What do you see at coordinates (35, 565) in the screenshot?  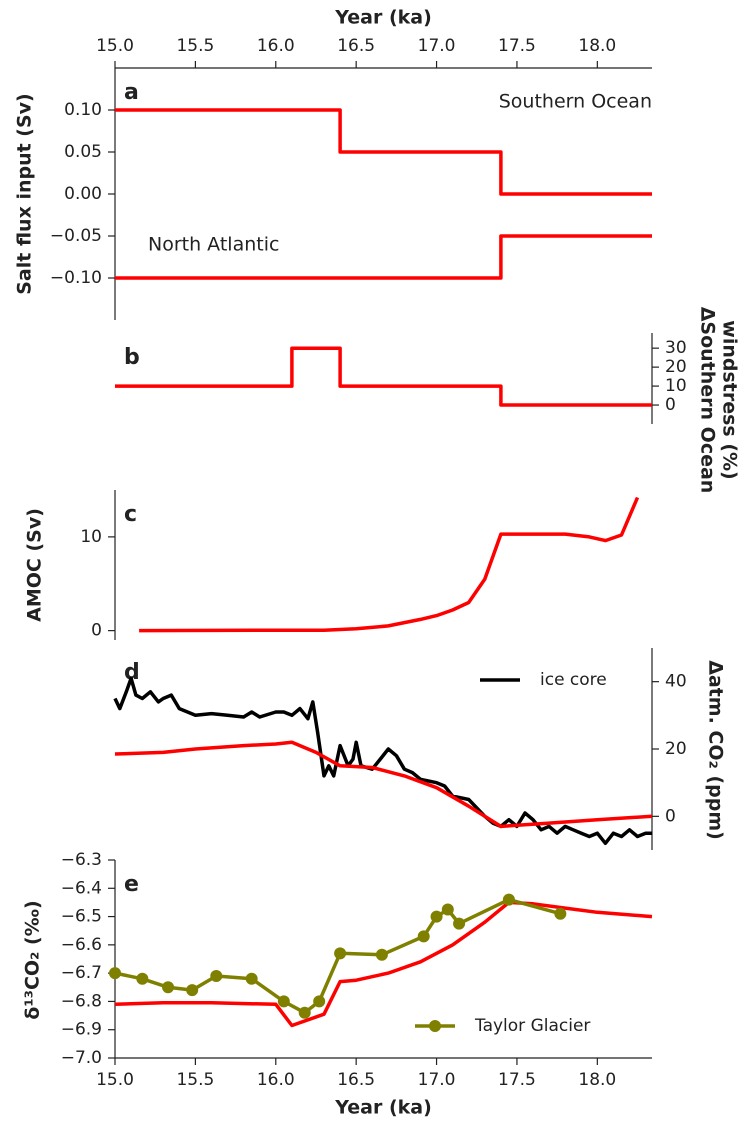 I see `y-axis-title: AMOC (Sv)` at bounding box center [35, 565].